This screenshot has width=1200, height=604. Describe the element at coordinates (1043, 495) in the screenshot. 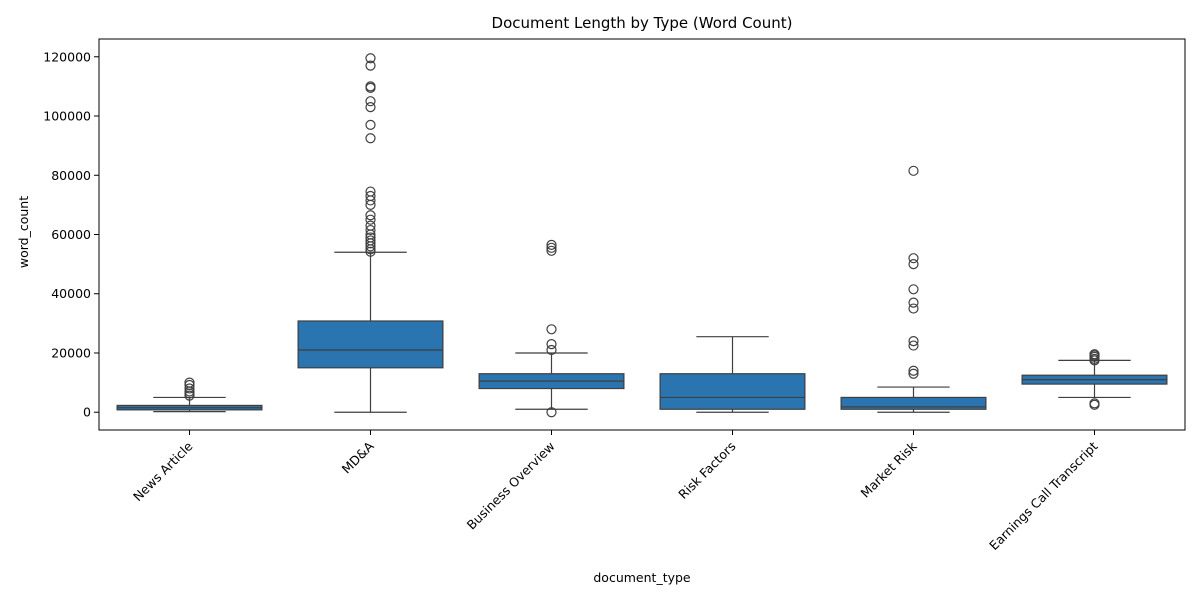

I see `x-tick-label: Earnings Call Transcript` at that location.